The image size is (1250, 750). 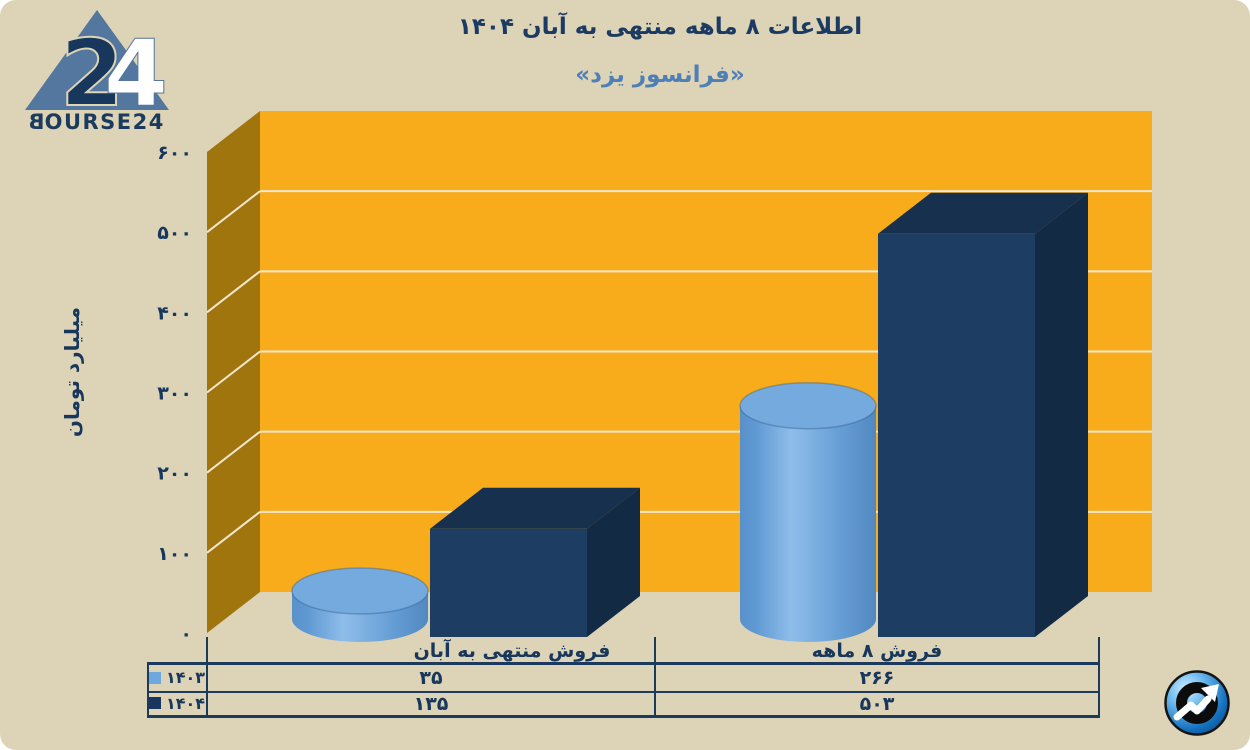 I want to click on y-tick-label: ۶۰۰, so click(x=174, y=153).